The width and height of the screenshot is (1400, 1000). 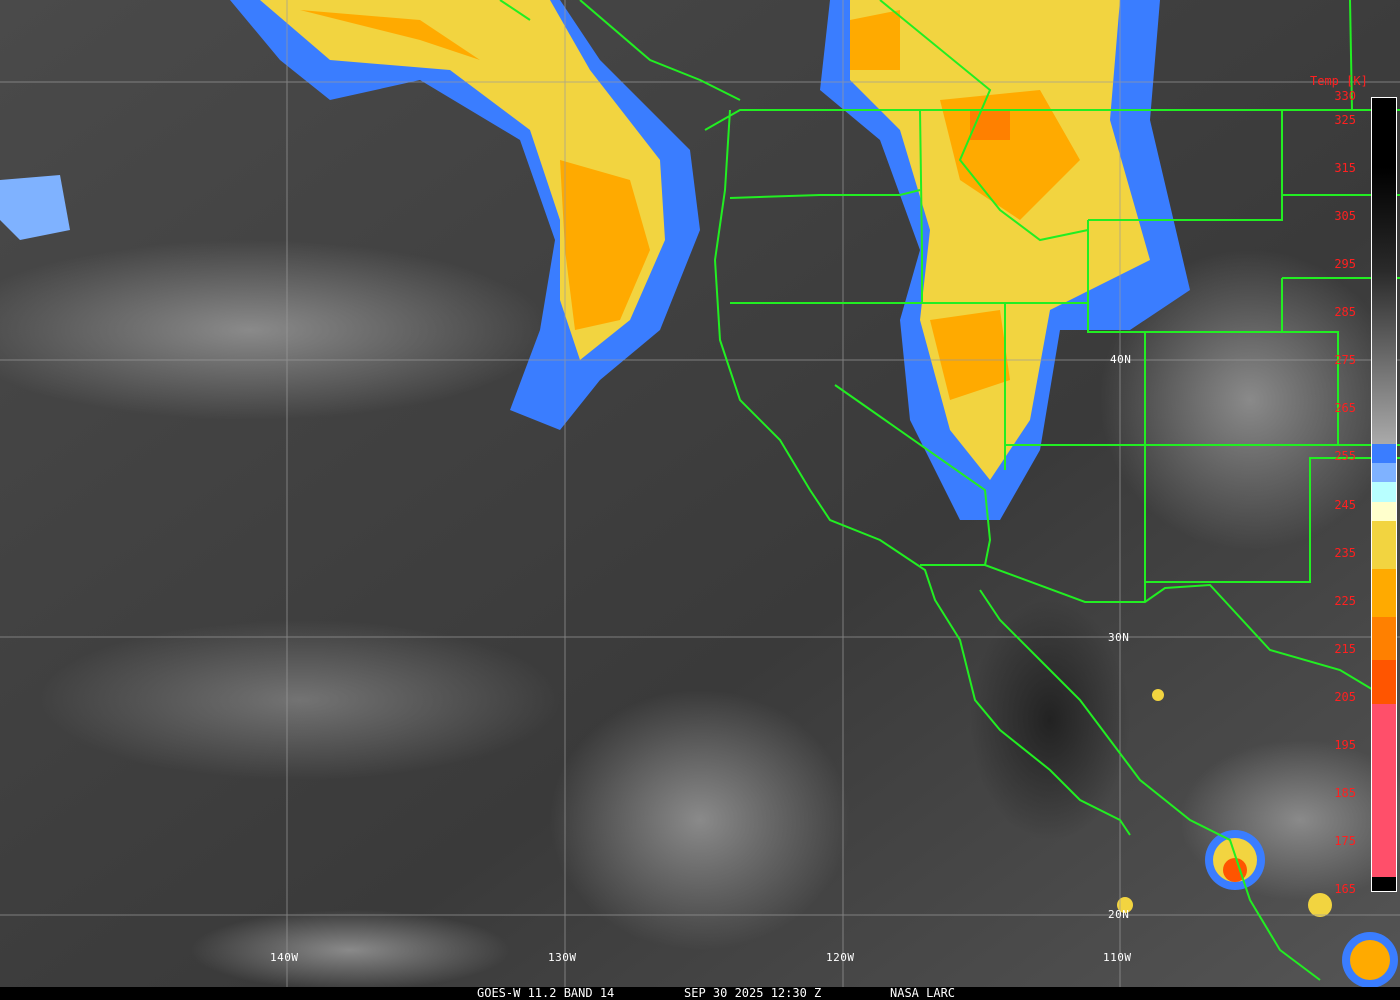 I want to click on colorbar-tick-label: 205, so click(x=1345, y=696).